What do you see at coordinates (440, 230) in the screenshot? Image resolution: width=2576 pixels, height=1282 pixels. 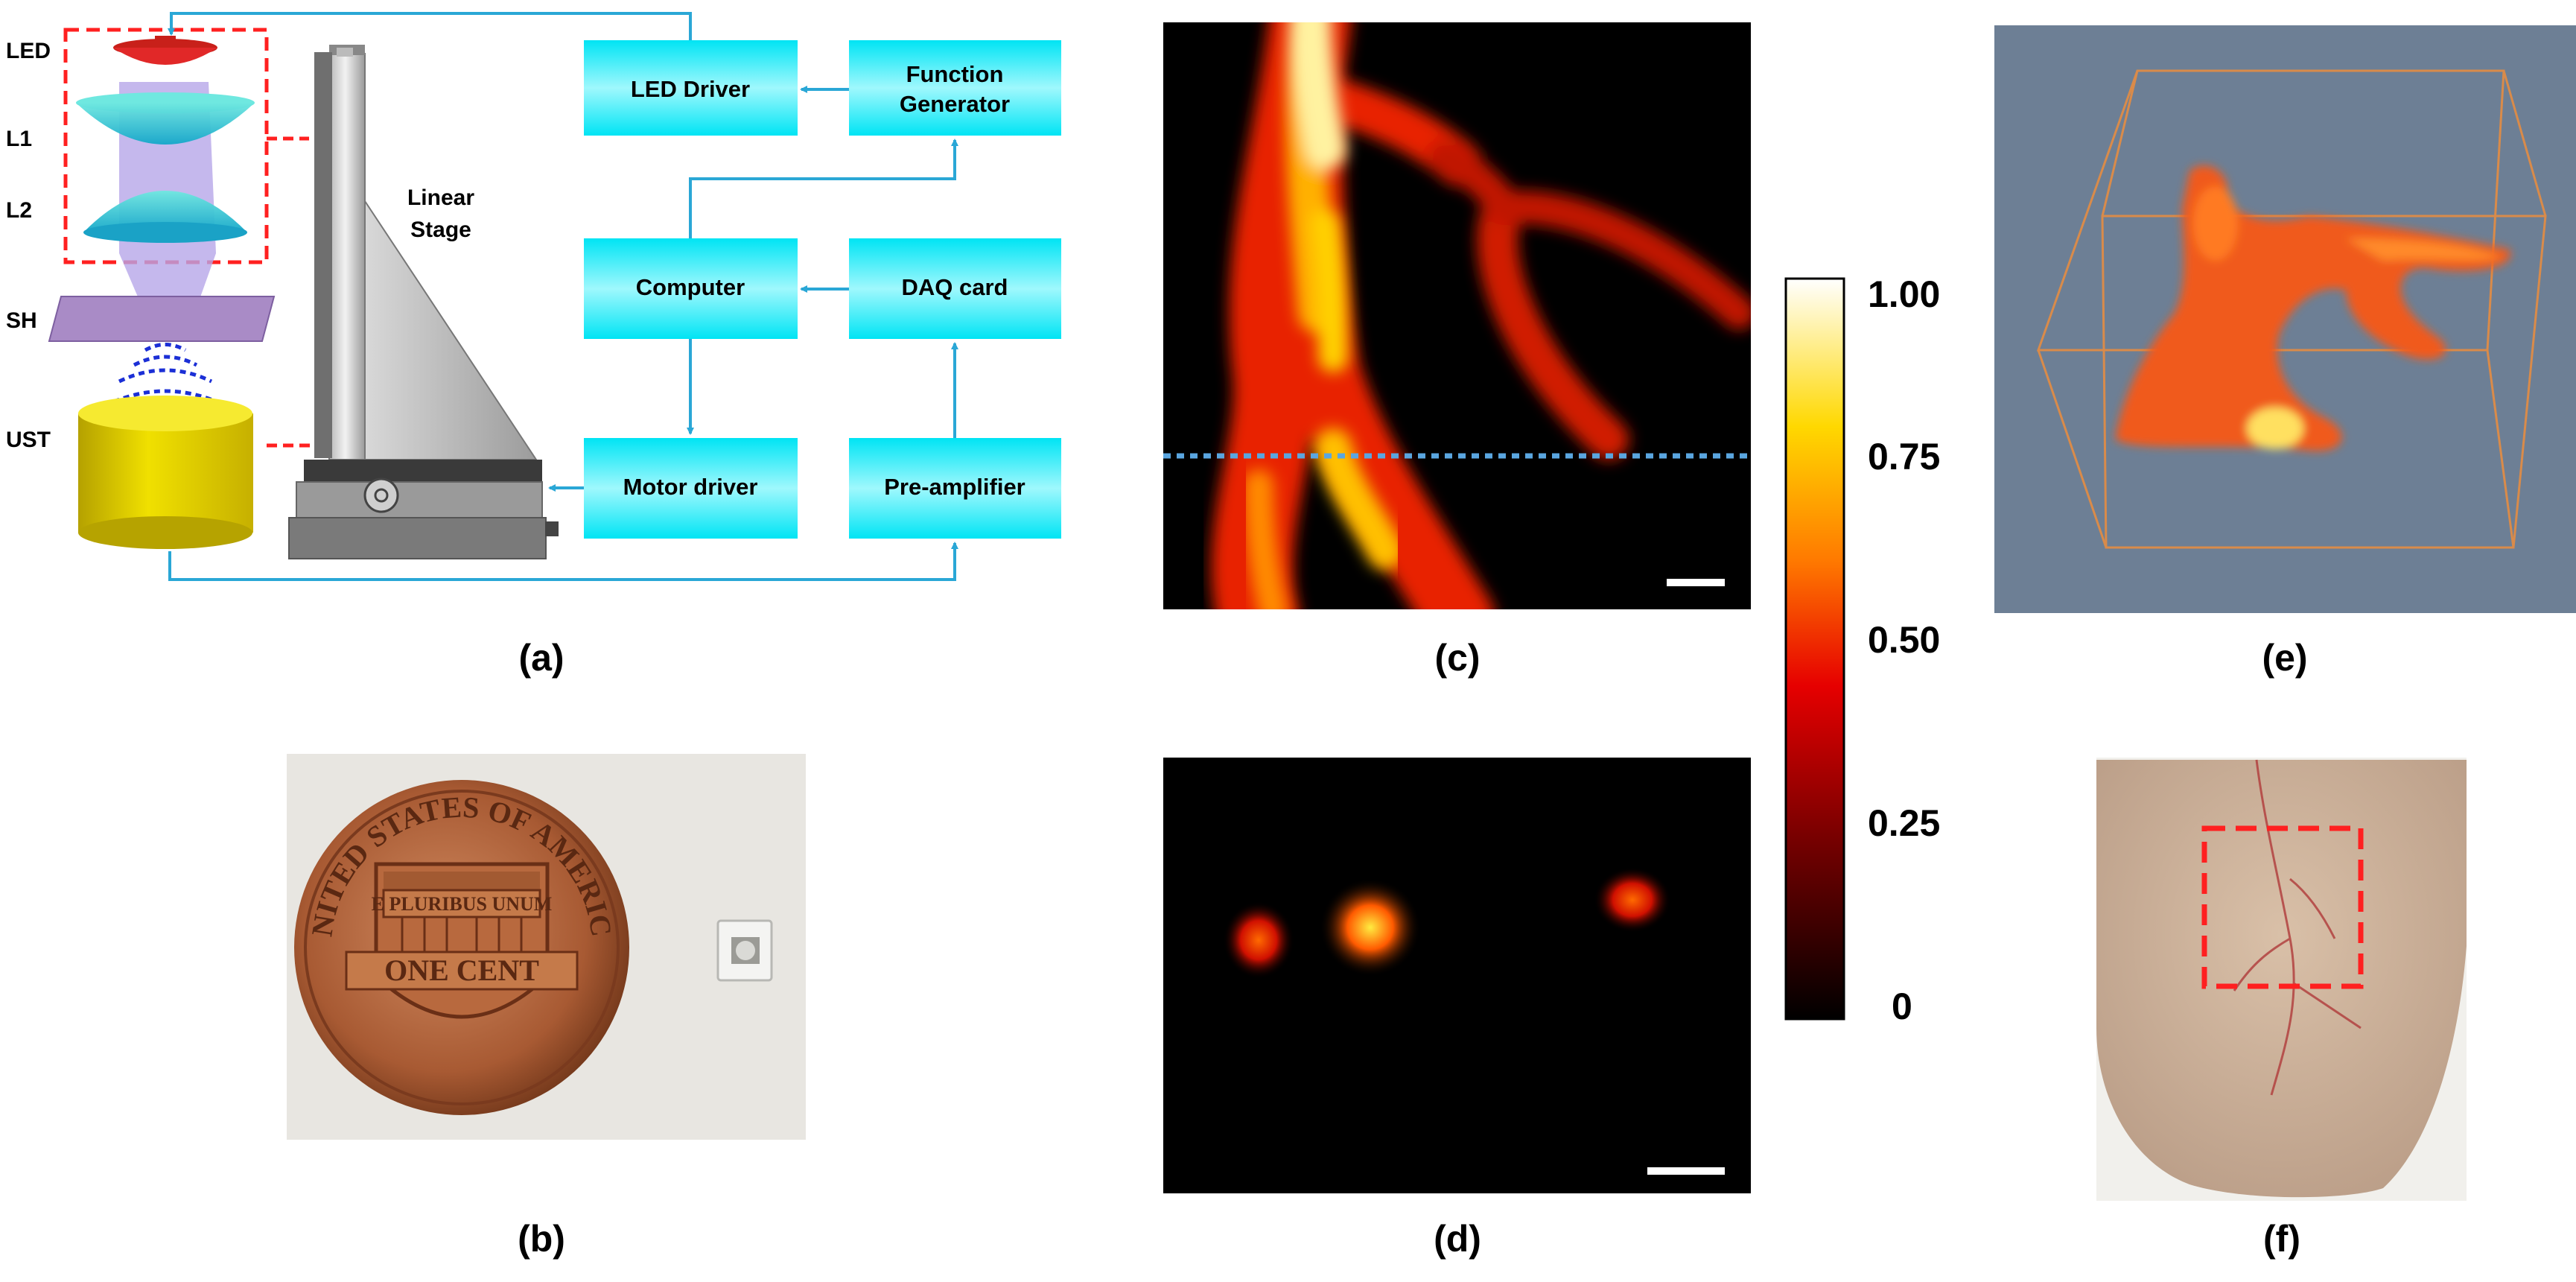 I see `stage-label-line2: Stage` at bounding box center [440, 230].